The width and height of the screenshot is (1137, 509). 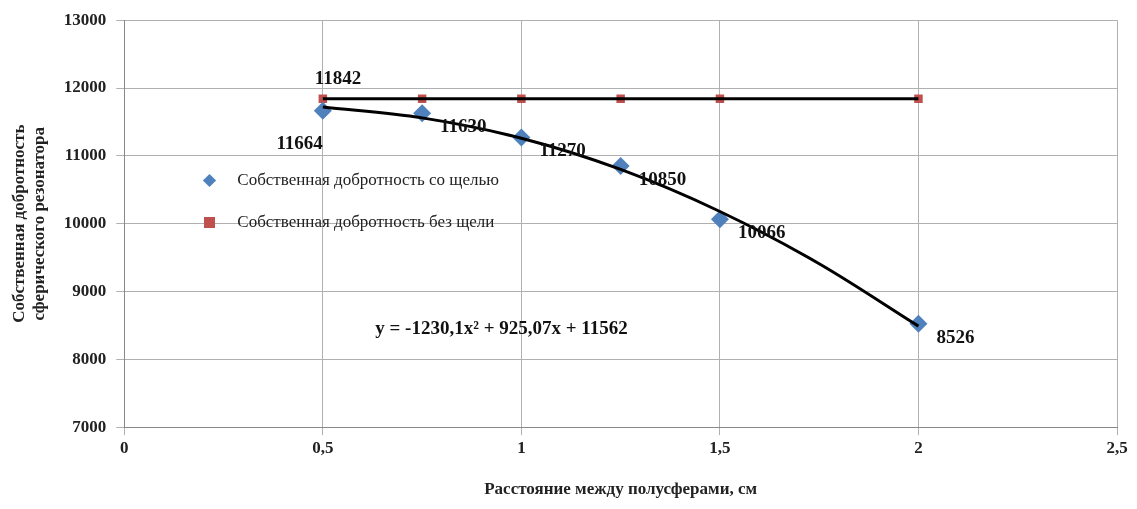 I want to click on y-tick-label: 9000, so click(x=89, y=290).